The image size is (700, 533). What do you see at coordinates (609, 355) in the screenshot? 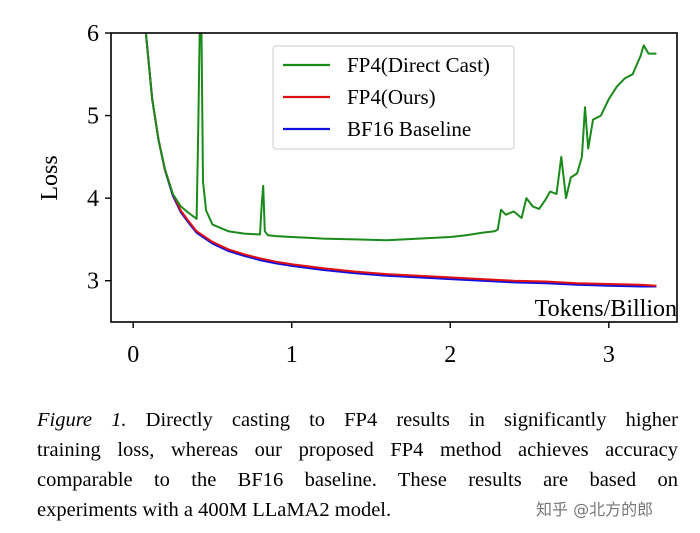
I see `x-tick-label: 3` at bounding box center [609, 355].